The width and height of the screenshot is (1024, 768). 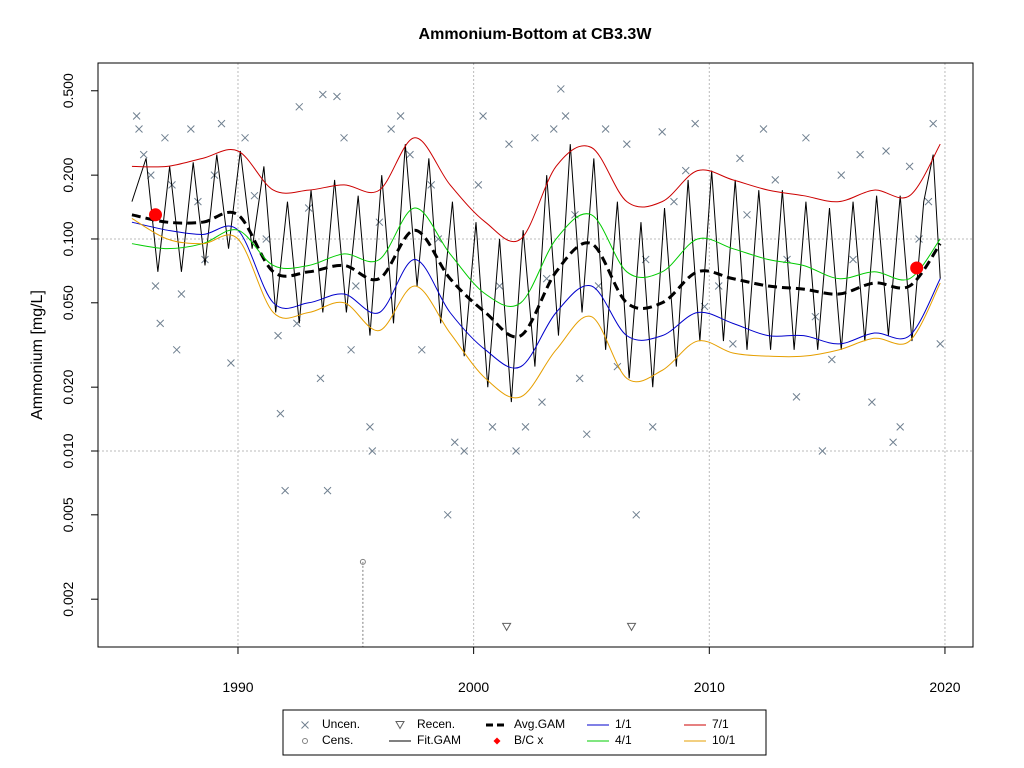 I want to click on legend-label: Avg.GAM, so click(x=539, y=724).